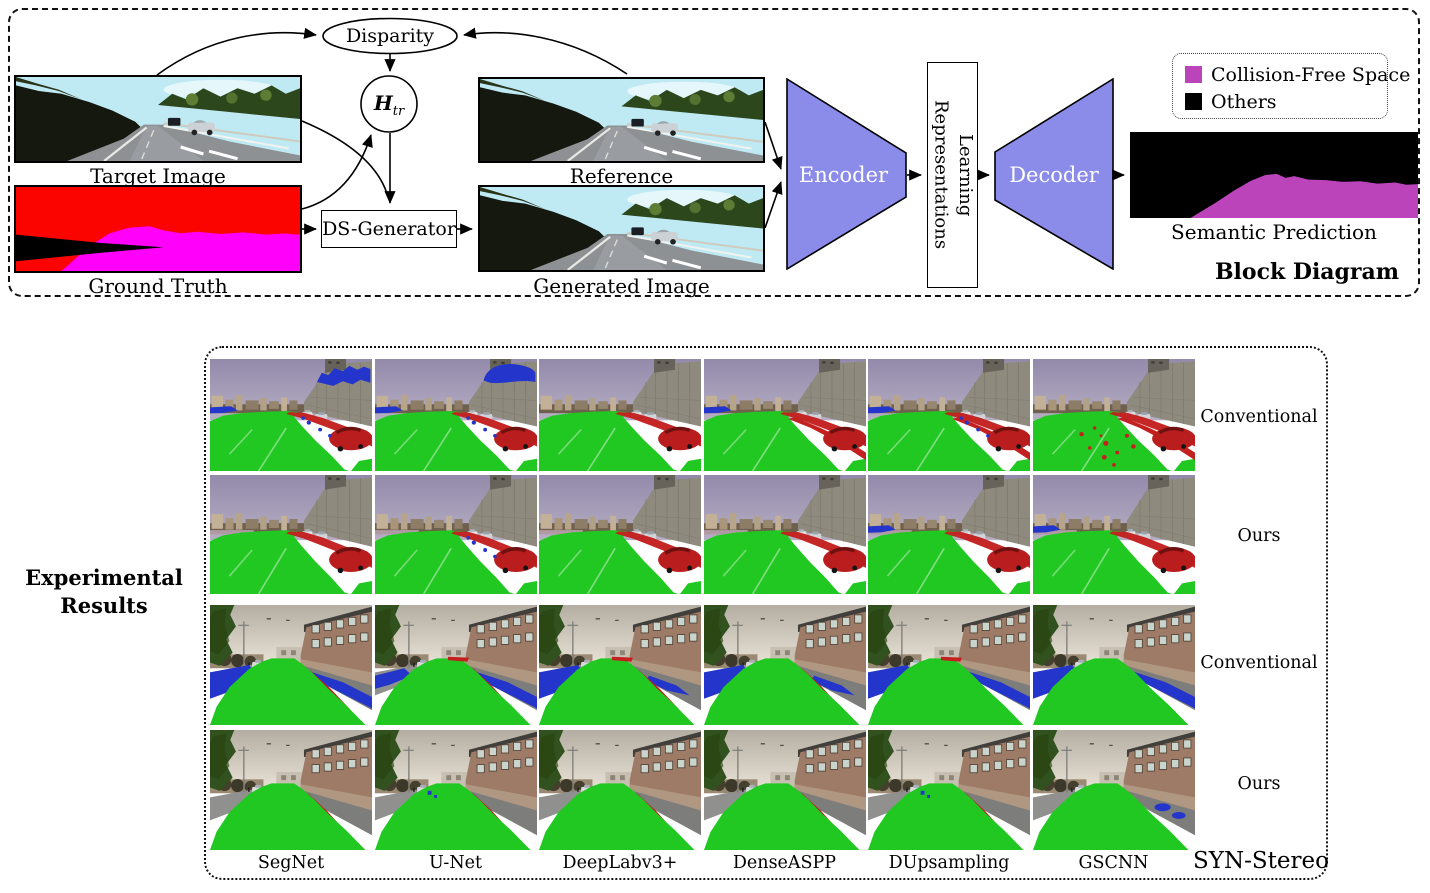 This screenshot has width=1430, height=893. Describe the element at coordinates (104, 592) in the screenshot. I see `experimental-results-title: Experimental Results` at that location.